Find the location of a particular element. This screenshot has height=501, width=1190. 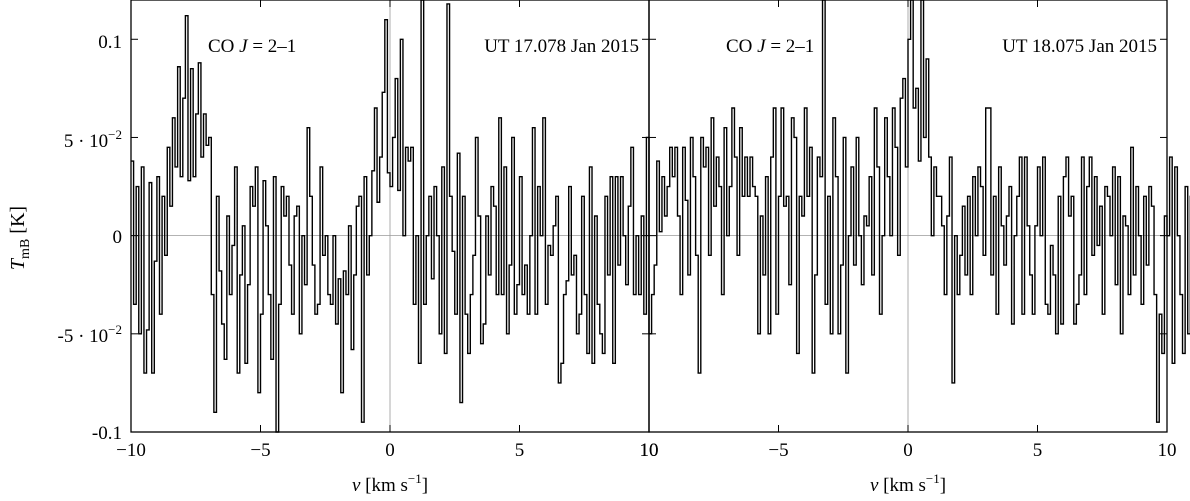

y-axis-title: TmB [K] is located at coordinates (20, 238).